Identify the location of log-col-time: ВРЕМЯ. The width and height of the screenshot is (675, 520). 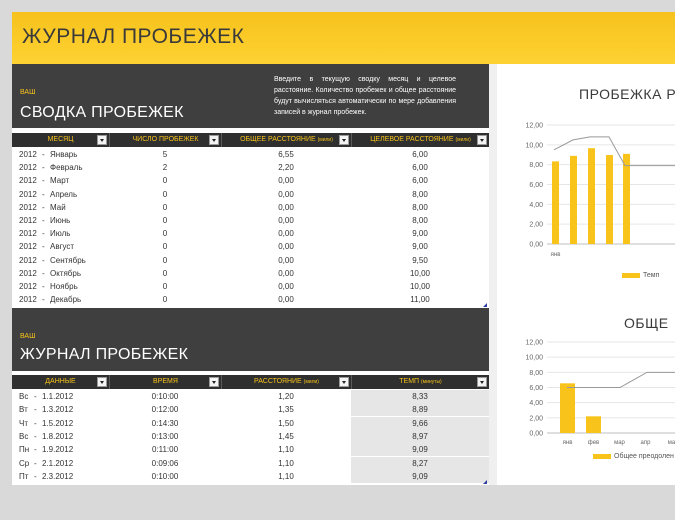
(165, 382).